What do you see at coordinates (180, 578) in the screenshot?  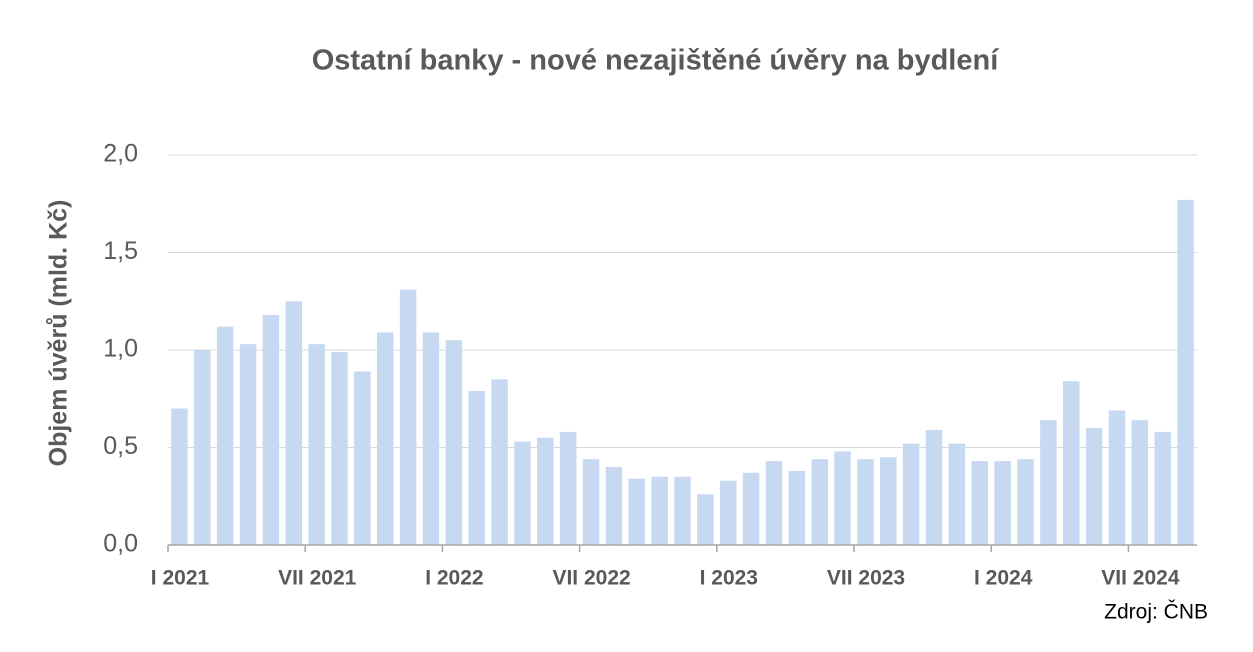 I see `x-tick-label: I 2021` at bounding box center [180, 578].